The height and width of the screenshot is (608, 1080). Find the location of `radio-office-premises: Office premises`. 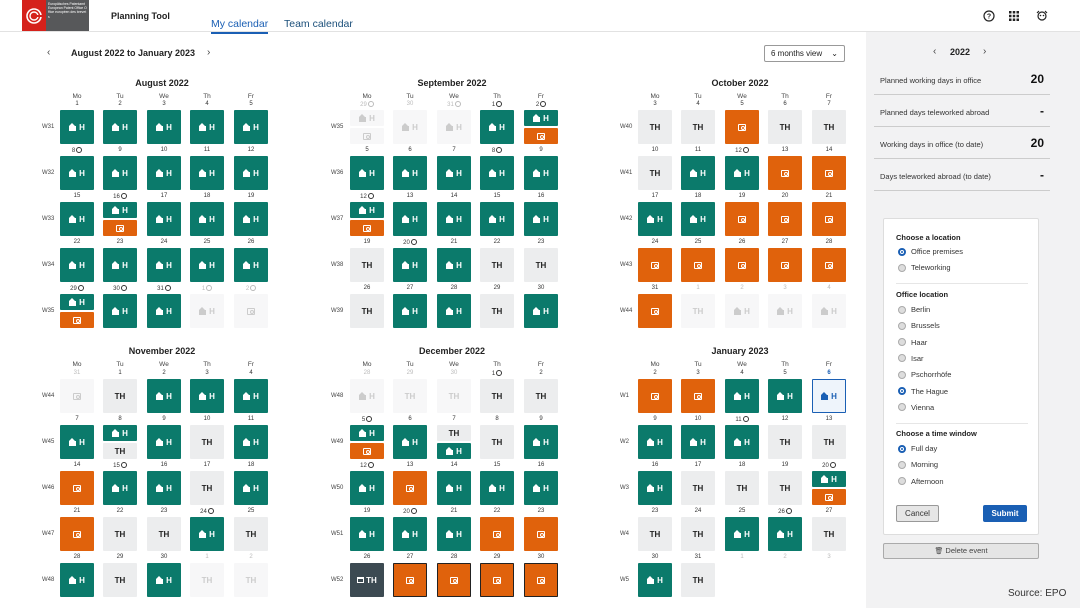

radio-office-premises: Office premises is located at coordinates (930, 251).